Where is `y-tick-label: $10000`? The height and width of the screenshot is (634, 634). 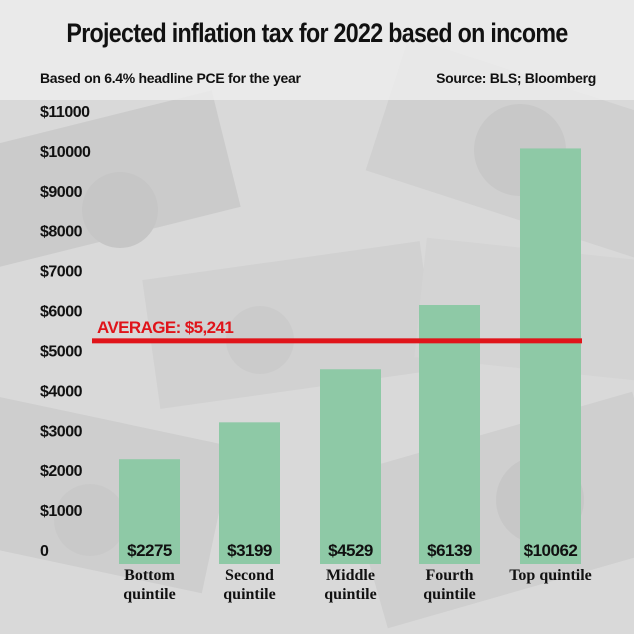 y-tick-label: $10000 is located at coordinates (65, 152).